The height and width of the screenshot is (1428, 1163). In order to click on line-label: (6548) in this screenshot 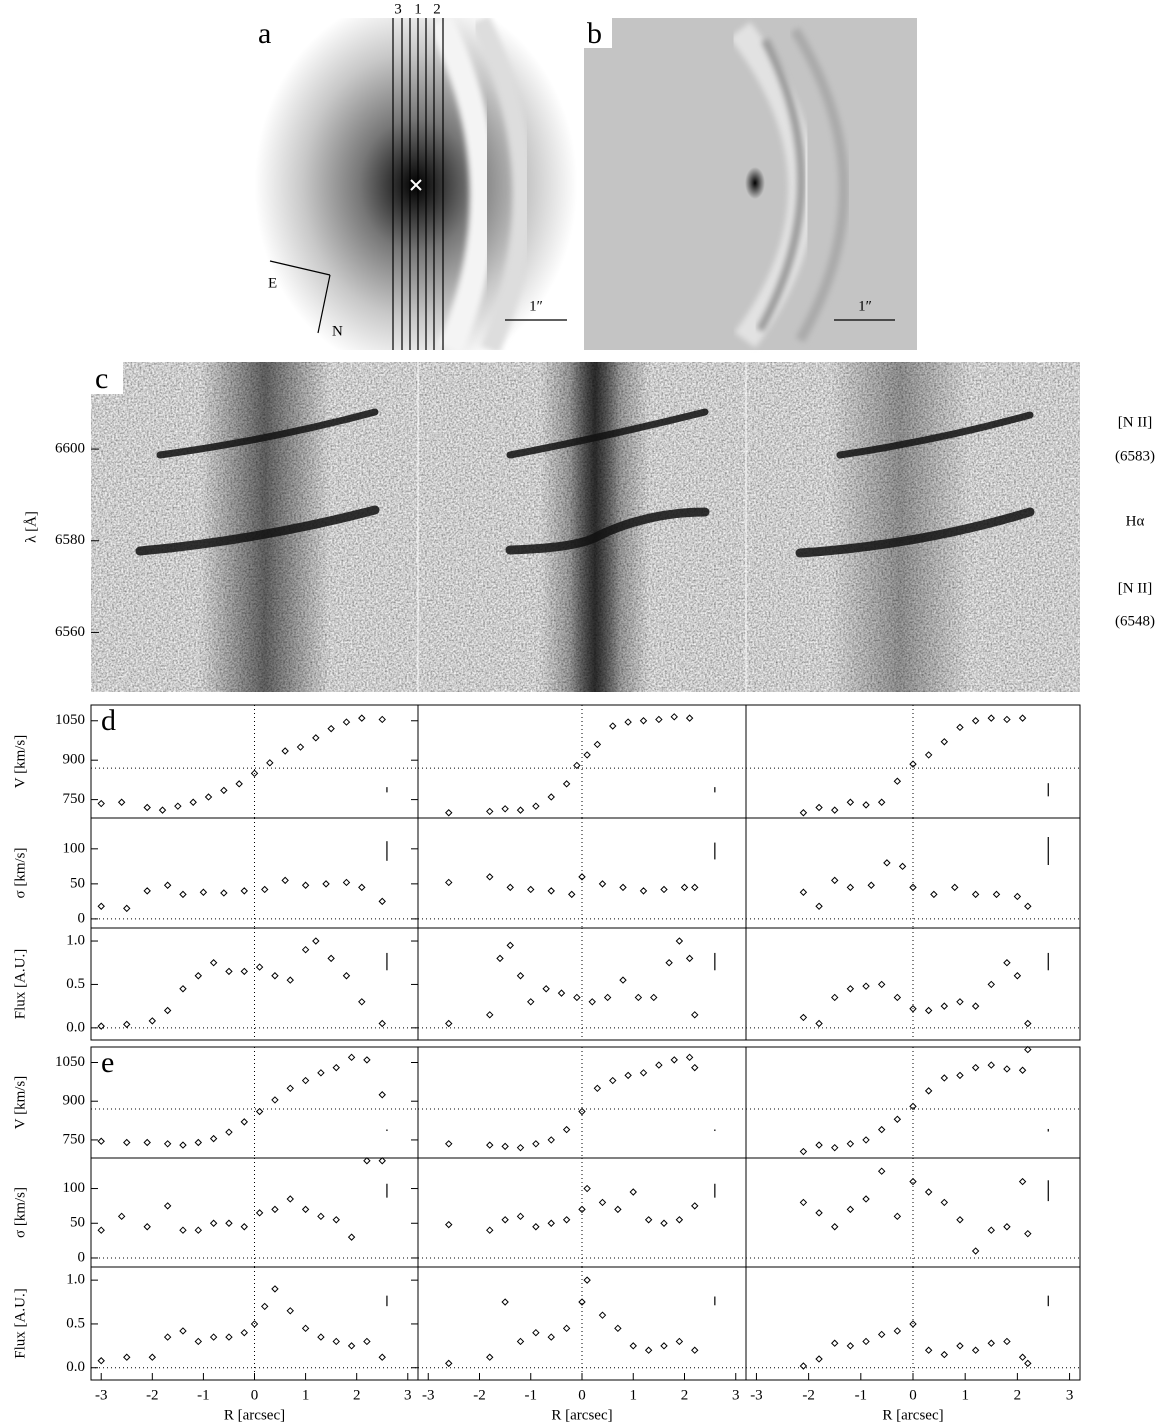, I will do `click(1135, 621)`.